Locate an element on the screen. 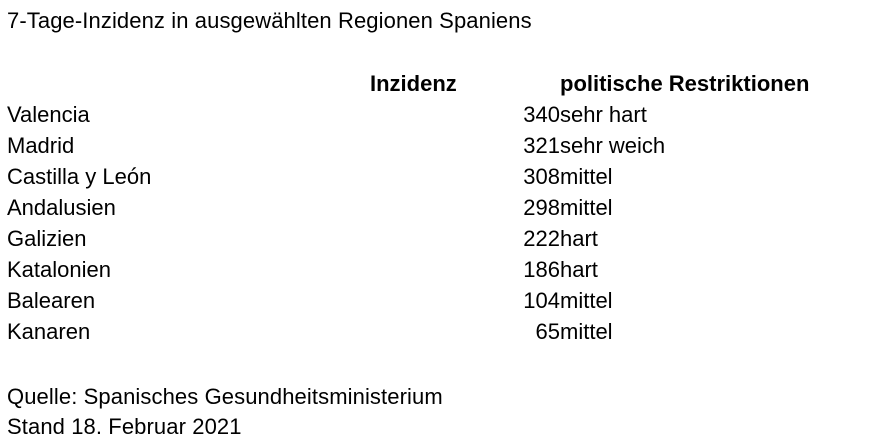 The height and width of the screenshot is (444, 872). region-cell: Castilla y León is located at coordinates (79, 176).